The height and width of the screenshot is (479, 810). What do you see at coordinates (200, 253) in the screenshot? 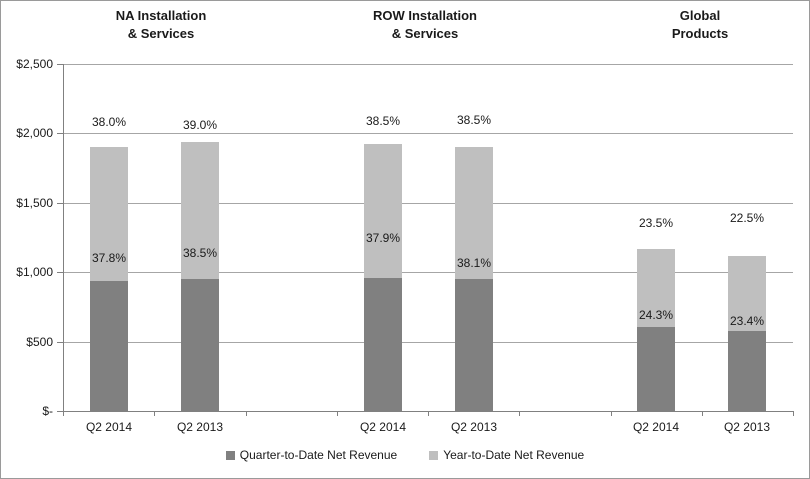
I see `qtd-percent-label: 38.5%` at bounding box center [200, 253].